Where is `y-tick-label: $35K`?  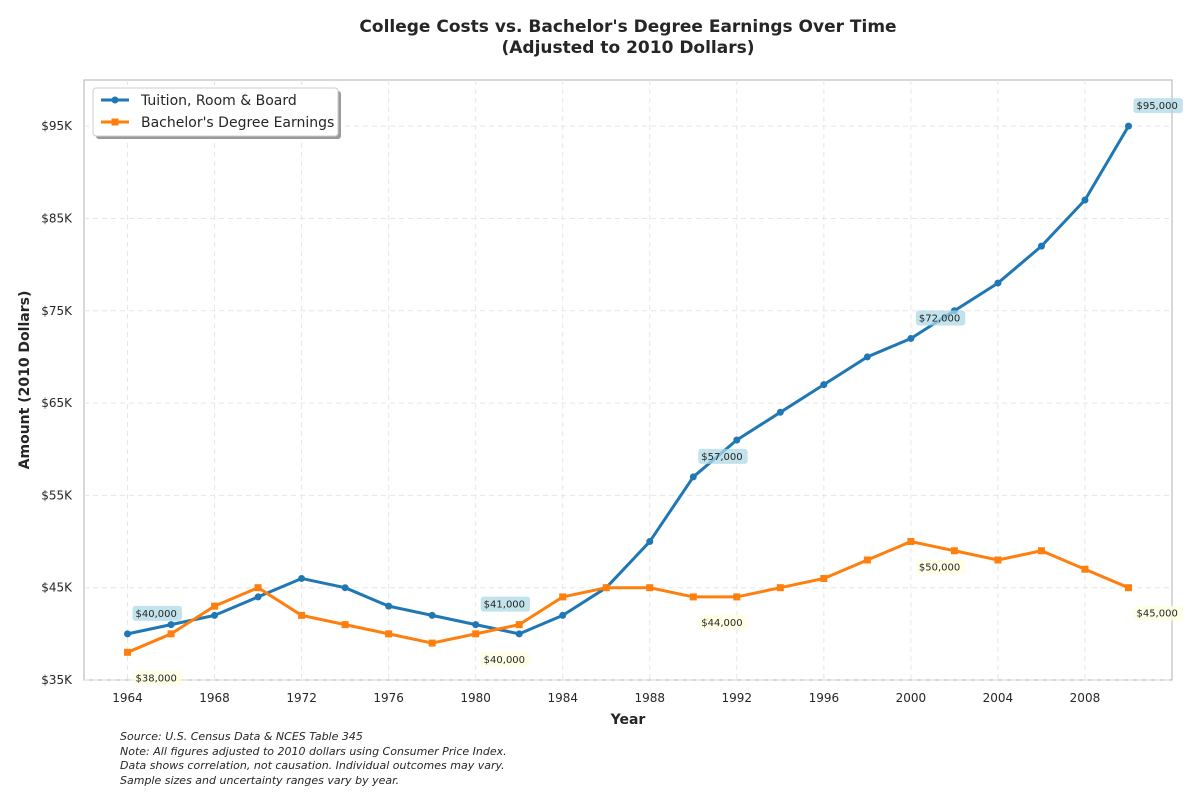
y-tick-label: $35K is located at coordinates (57, 680).